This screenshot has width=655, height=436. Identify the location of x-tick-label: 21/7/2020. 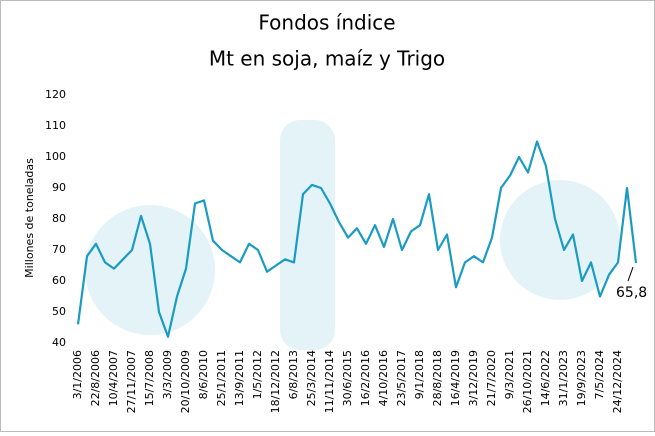
(491, 378).